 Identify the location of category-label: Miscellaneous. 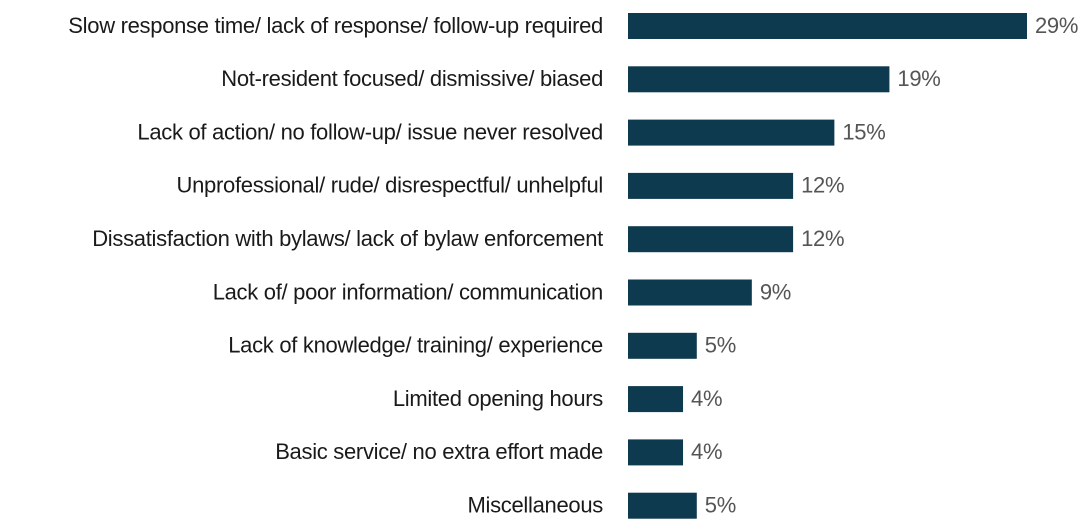
(535, 505).